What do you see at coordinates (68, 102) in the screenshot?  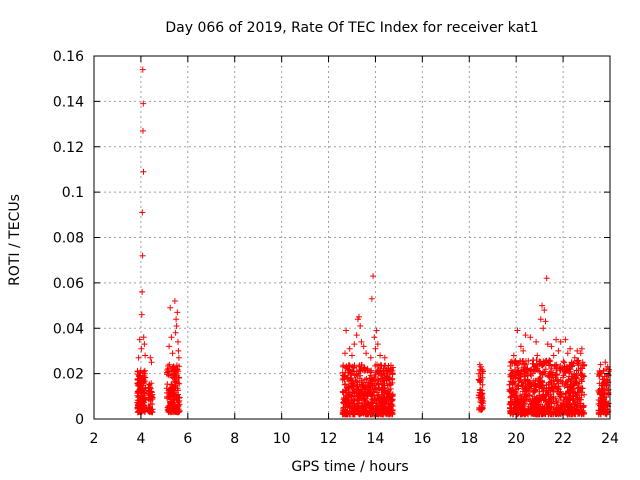 I see `y-tick-label: 0.14` at bounding box center [68, 102].